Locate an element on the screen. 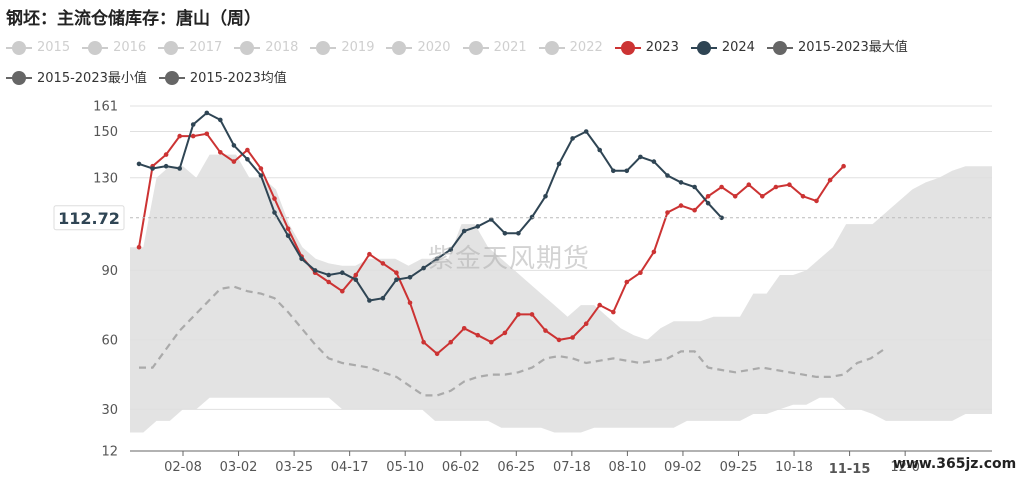 Image resolution: width=1021 pixels, height=480 pixels. x-tick-label: 06-02 is located at coordinates (461, 467).